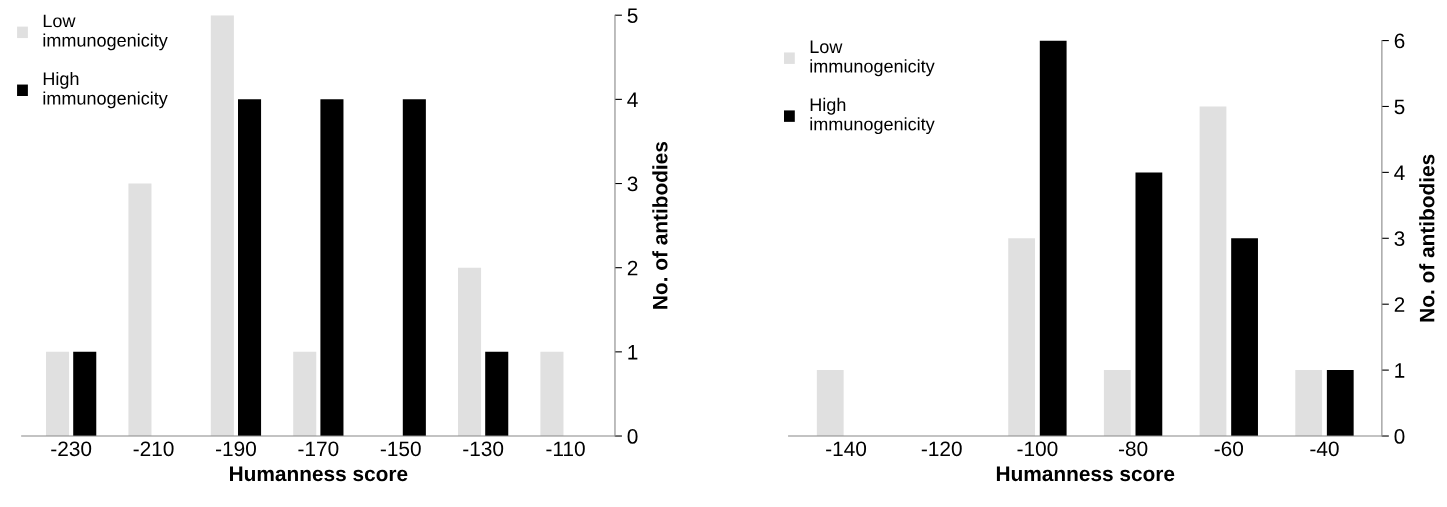 The width and height of the screenshot is (1447, 507). What do you see at coordinates (1229, 449) in the screenshot?
I see `x-tick-label: -60` at bounding box center [1229, 449].